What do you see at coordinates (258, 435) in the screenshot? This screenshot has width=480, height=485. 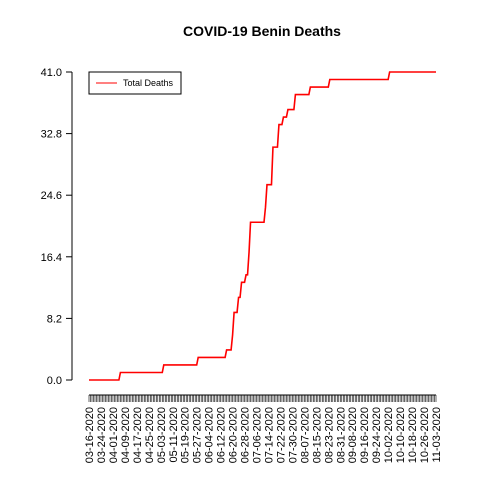 I see `x-tick-label: 07-06-2020` at bounding box center [258, 435].